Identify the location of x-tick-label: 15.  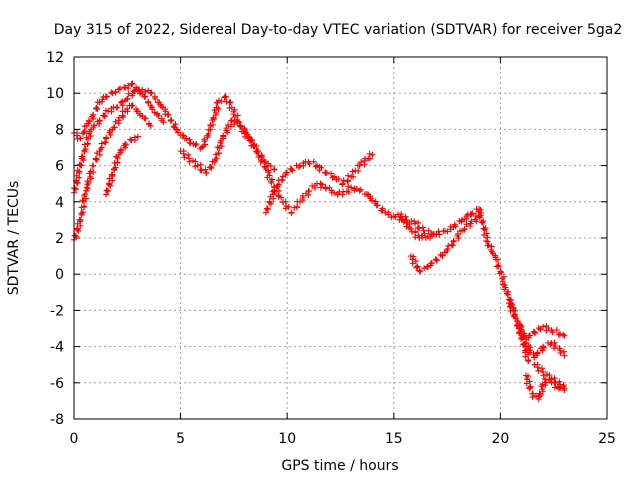
(394, 439).